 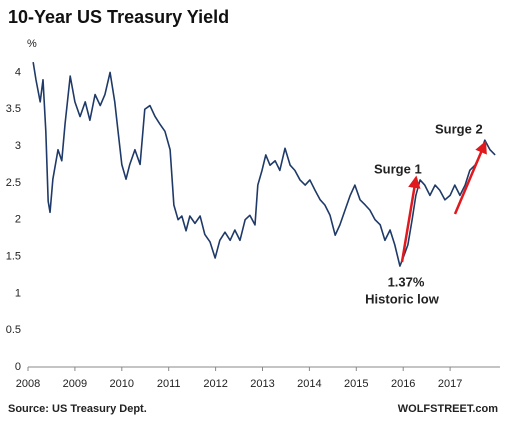 What do you see at coordinates (402, 298) in the screenshot?
I see `annotation: Historic low` at bounding box center [402, 298].